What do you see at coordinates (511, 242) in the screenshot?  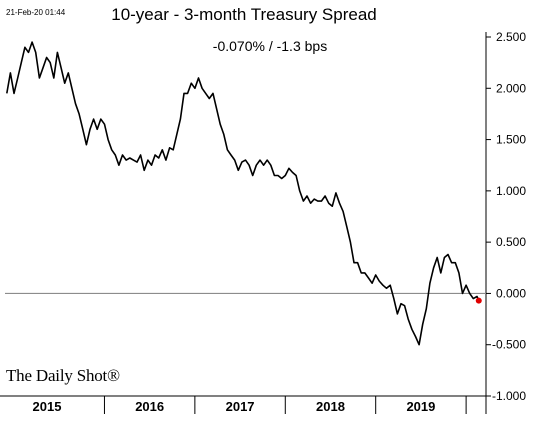 I see `y-tick-label: 0.500` at bounding box center [511, 242].